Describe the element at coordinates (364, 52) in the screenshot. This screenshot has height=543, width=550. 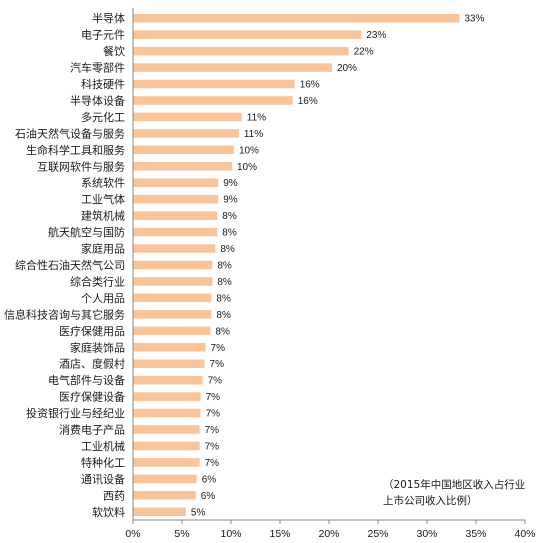
I see `value-label: 22%` at that location.